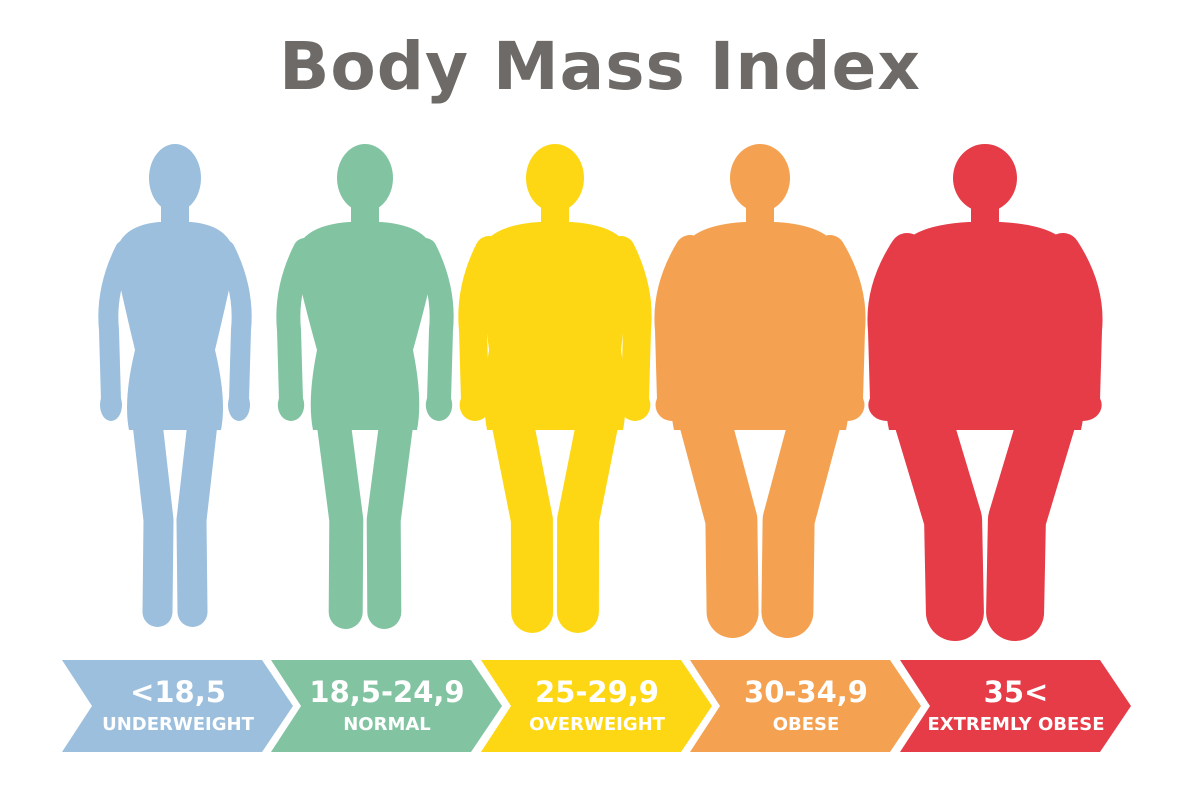 This screenshot has width=1200, height=800. I want to click on bmi-category-obese: 30-34,9 OBESE, so click(806, 706).